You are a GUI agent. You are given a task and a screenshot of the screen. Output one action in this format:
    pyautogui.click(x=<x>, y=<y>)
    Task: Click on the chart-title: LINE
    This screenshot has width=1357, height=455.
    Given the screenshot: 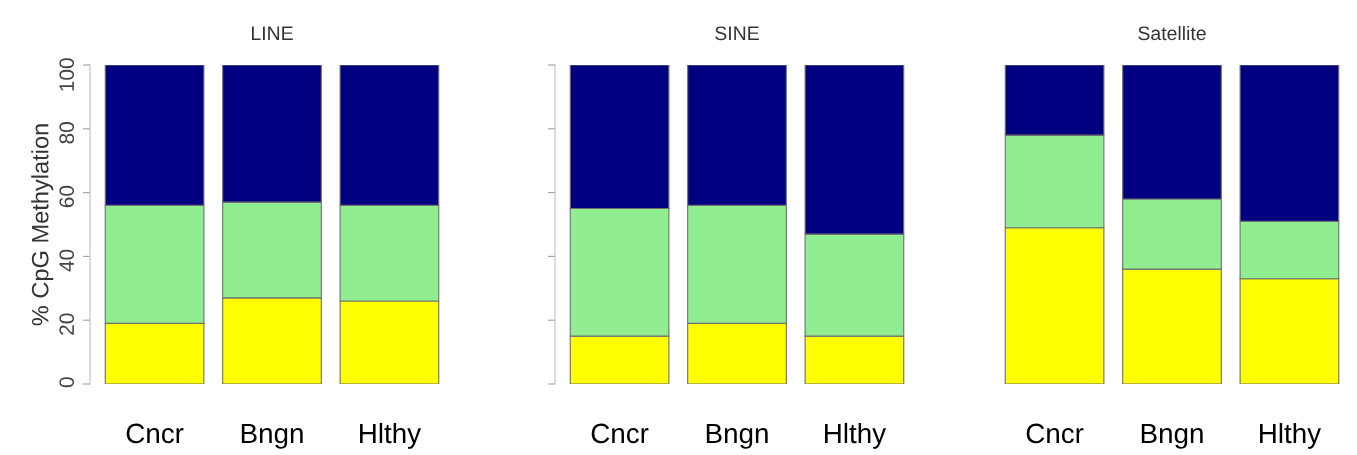 What is the action you would take?
    pyautogui.click(x=272, y=33)
    